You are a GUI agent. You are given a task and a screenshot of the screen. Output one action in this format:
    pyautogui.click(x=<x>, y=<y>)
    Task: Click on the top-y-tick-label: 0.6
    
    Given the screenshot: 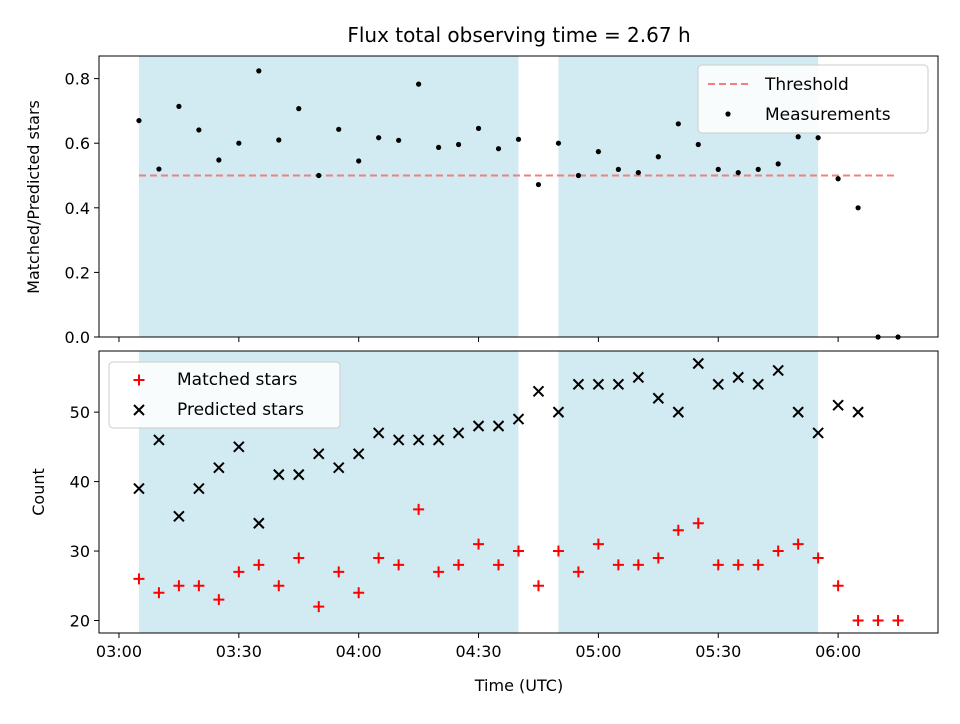 What is the action you would take?
    pyautogui.click(x=77, y=143)
    